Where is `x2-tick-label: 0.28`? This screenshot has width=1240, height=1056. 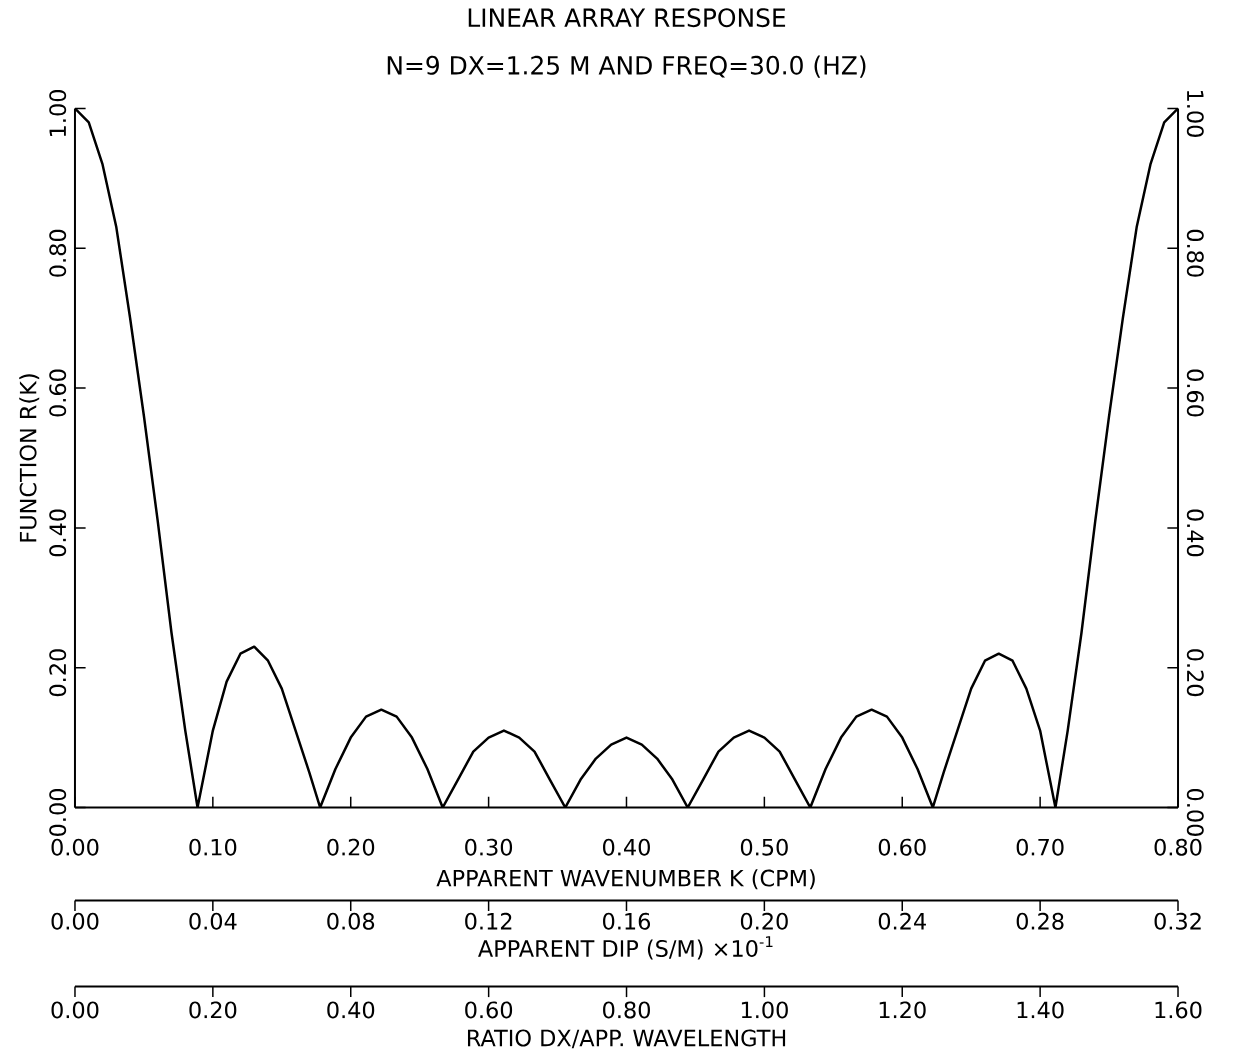 x2-tick-label: 0.28 is located at coordinates (1040, 921).